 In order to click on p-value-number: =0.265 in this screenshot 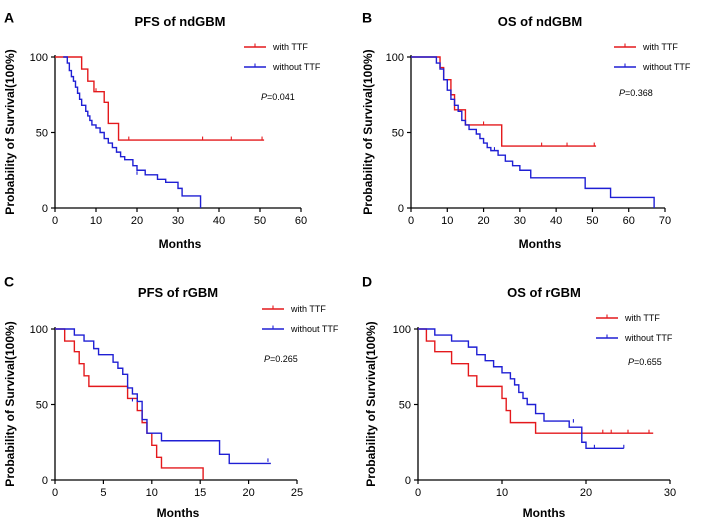, I will do `click(284, 359)`.